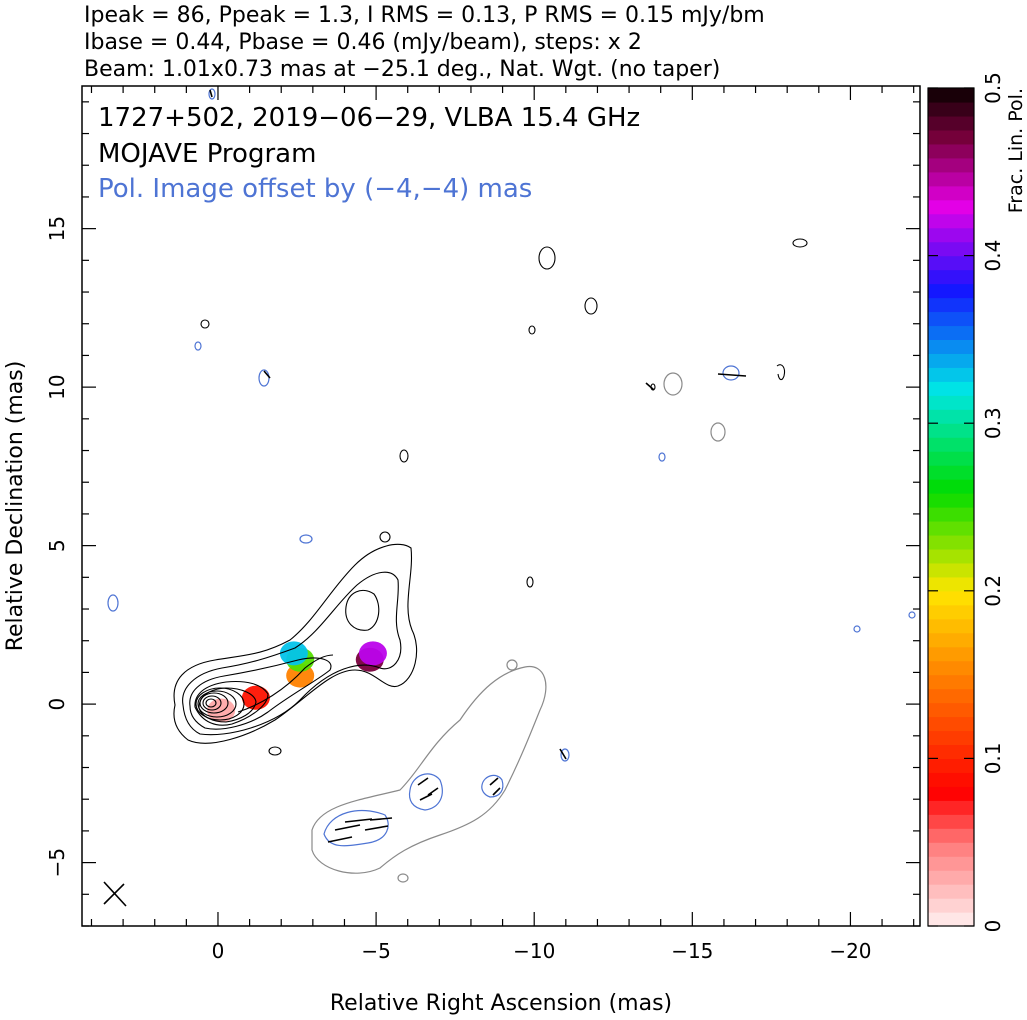 The width and height of the screenshot is (1027, 1020). I want to click on y-tick-label: −5, so click(57, 862).